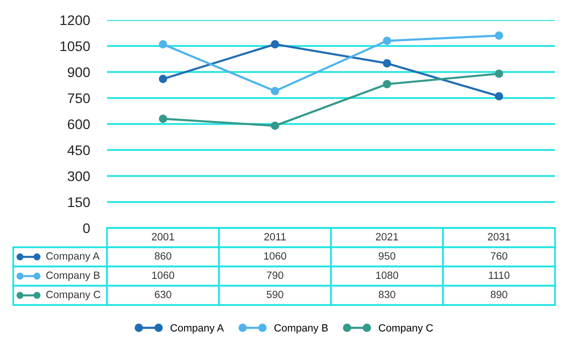 The width and height of the screenshot is (569, 343). What do you see at coordinates (275, 294) in the screenshot?
I see `data-label: 590` at bounding box center [275, 294].